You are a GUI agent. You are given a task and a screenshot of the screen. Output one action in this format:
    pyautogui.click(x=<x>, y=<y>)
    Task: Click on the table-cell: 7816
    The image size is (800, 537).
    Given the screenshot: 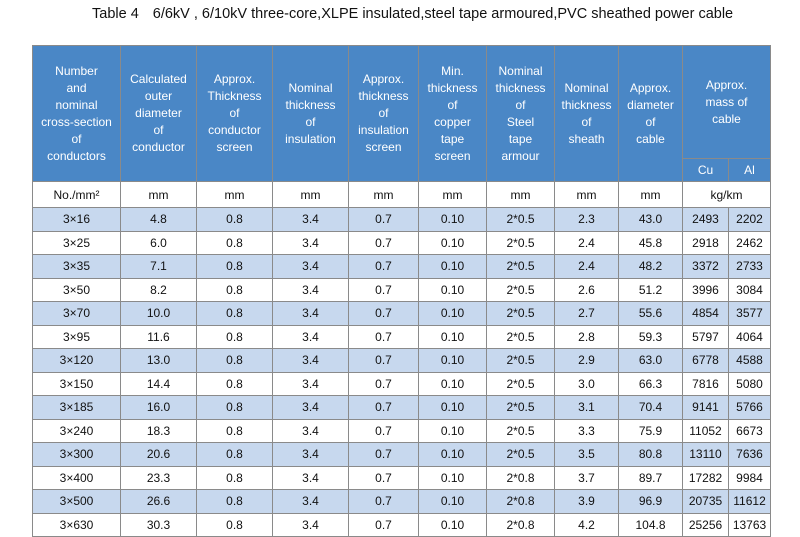 What is the action you would take?
    pyautogui.click(x=705, y=383)
    